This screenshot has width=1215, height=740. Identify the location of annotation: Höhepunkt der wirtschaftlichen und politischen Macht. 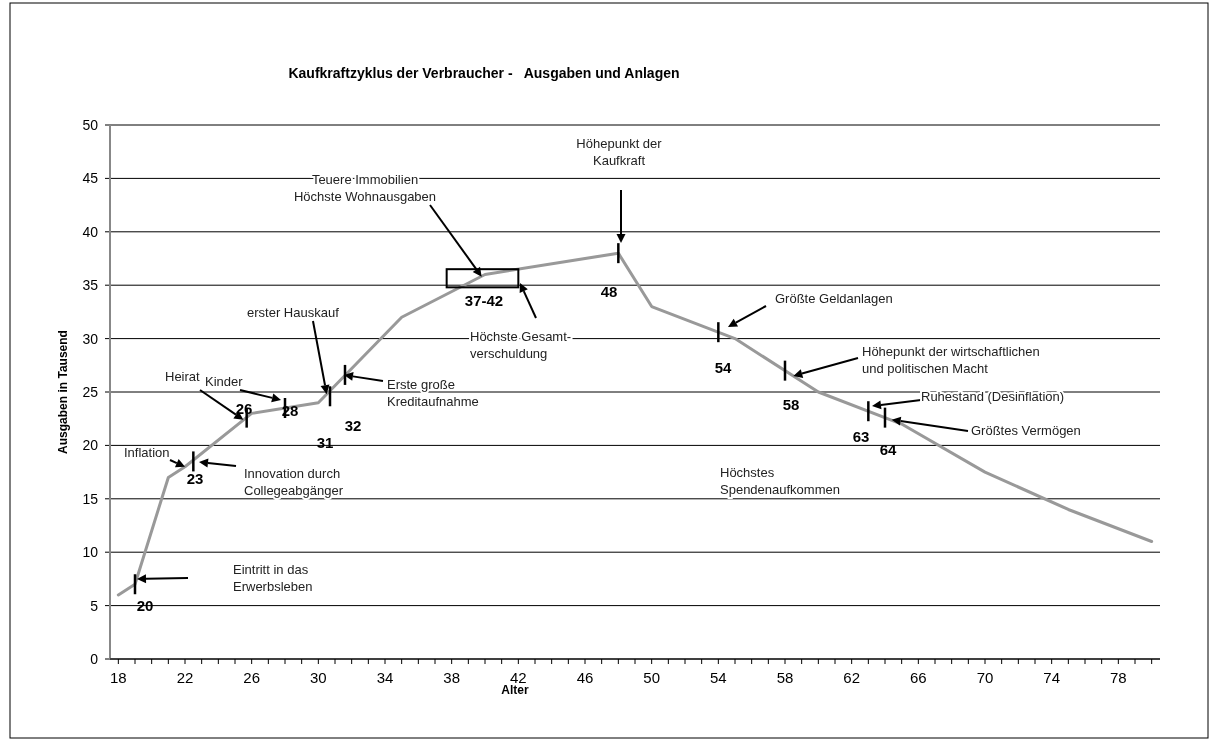
(951, 360).